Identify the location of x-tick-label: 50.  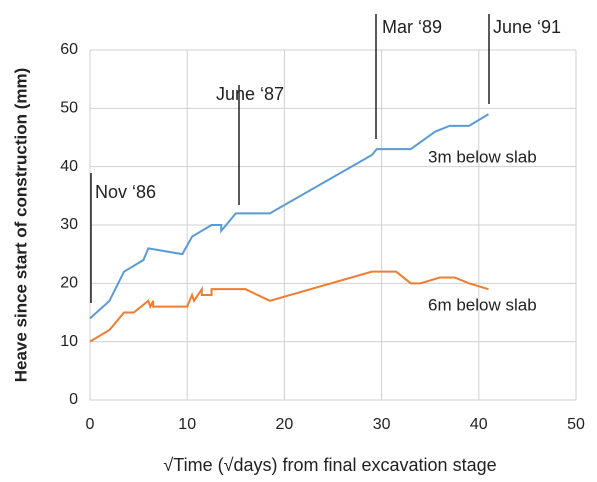
(576, 424).